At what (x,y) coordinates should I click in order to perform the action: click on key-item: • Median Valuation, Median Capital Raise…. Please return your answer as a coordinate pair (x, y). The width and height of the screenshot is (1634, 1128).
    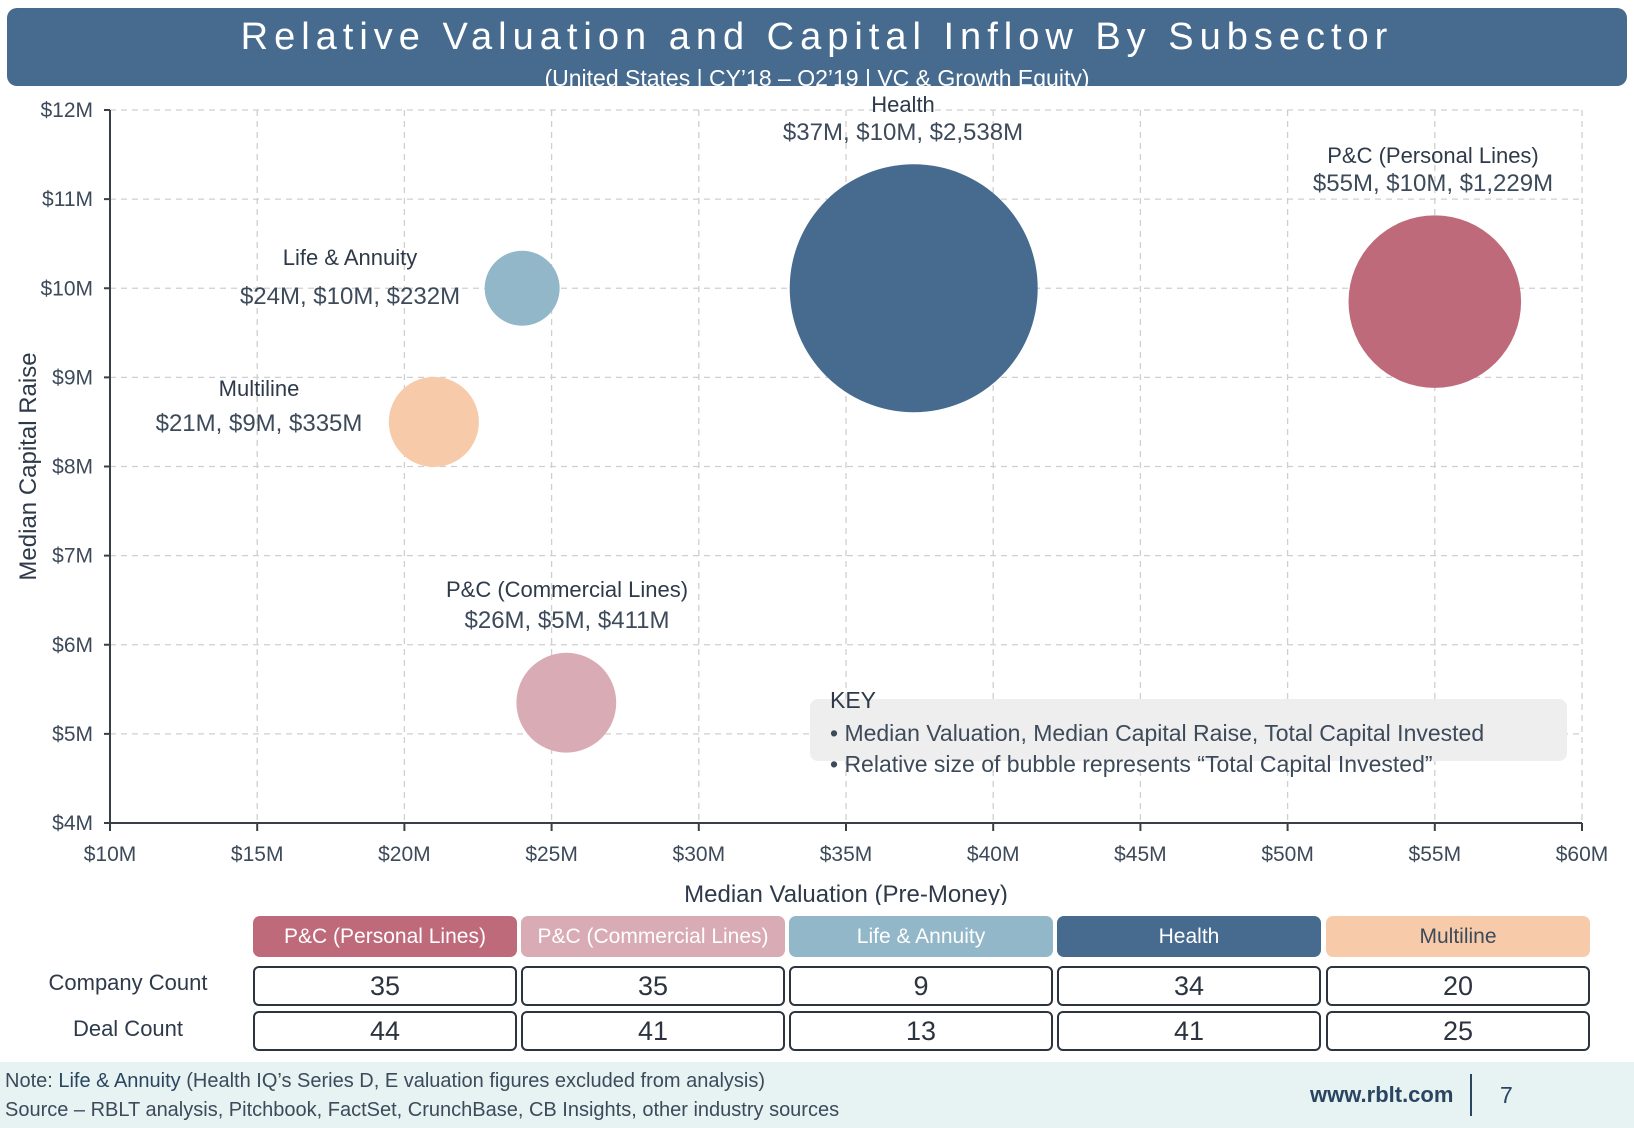
    Looking at the image, I should click on (1157, 733).